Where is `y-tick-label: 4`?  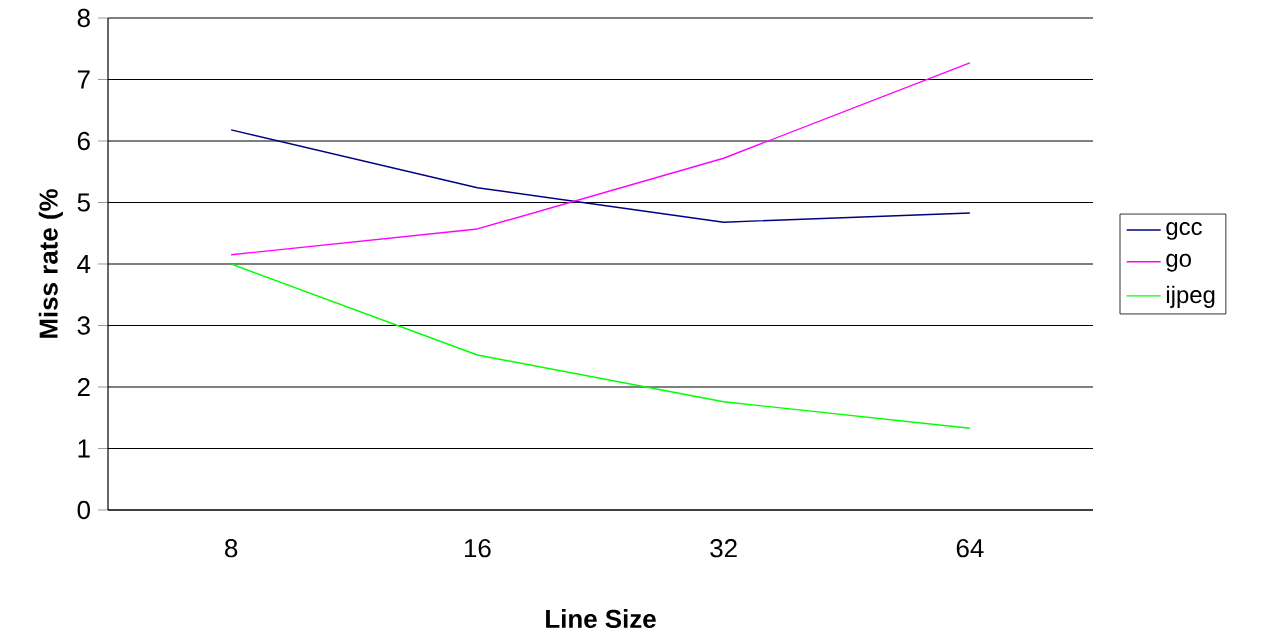
y-tick-label: 4 is located at coordinates (84, 264).